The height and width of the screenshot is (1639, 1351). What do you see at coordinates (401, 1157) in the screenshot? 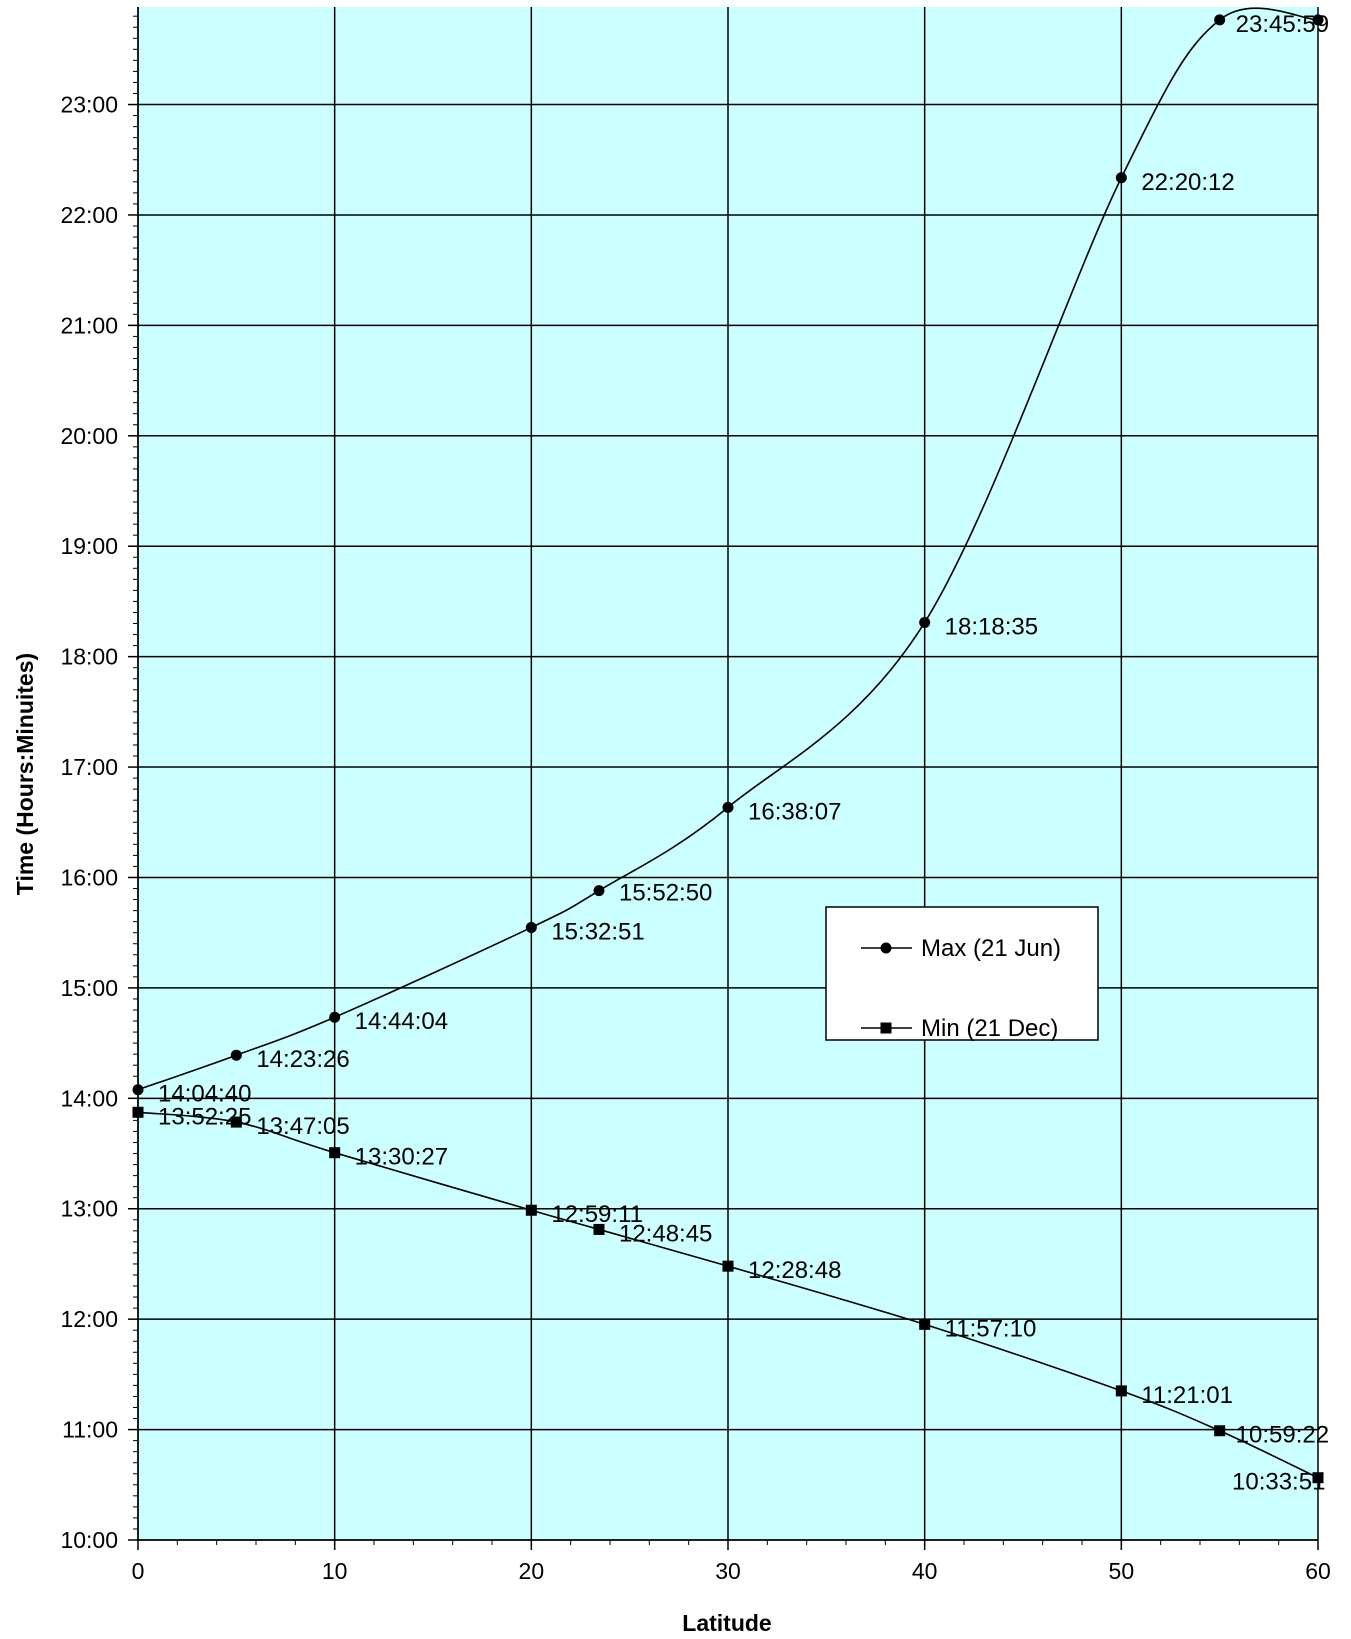
I see `data-label: 13:30:27` at bounding box center [401, 1157].